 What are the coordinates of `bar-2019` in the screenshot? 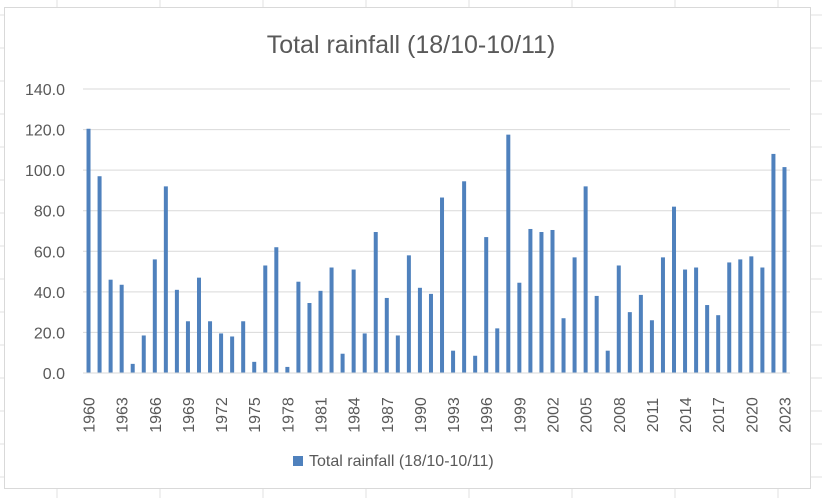 It's located at (740, 316).